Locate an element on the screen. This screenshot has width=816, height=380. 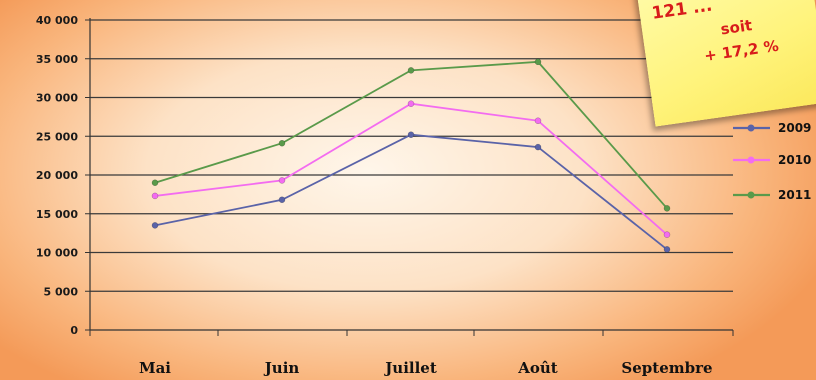
x-category-label: Juillet is located at coordinates (410, 368).